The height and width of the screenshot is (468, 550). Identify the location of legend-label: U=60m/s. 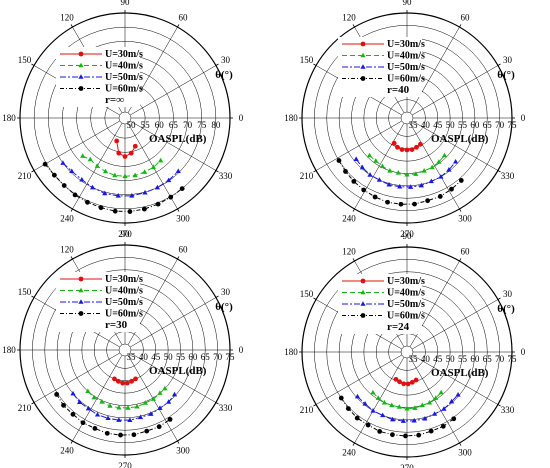
(406, 79).